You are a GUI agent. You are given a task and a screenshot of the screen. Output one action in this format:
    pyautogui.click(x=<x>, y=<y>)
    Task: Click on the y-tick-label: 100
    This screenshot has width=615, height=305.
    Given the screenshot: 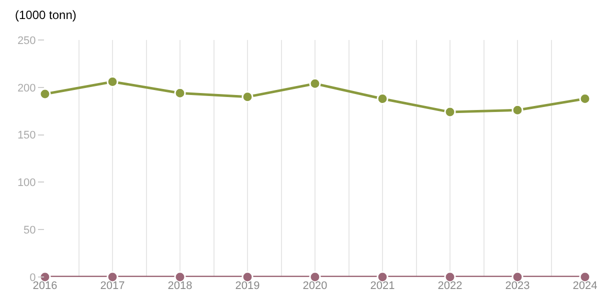 What is the action you would take?
    pyautogui.click(x=26, y=183)
    